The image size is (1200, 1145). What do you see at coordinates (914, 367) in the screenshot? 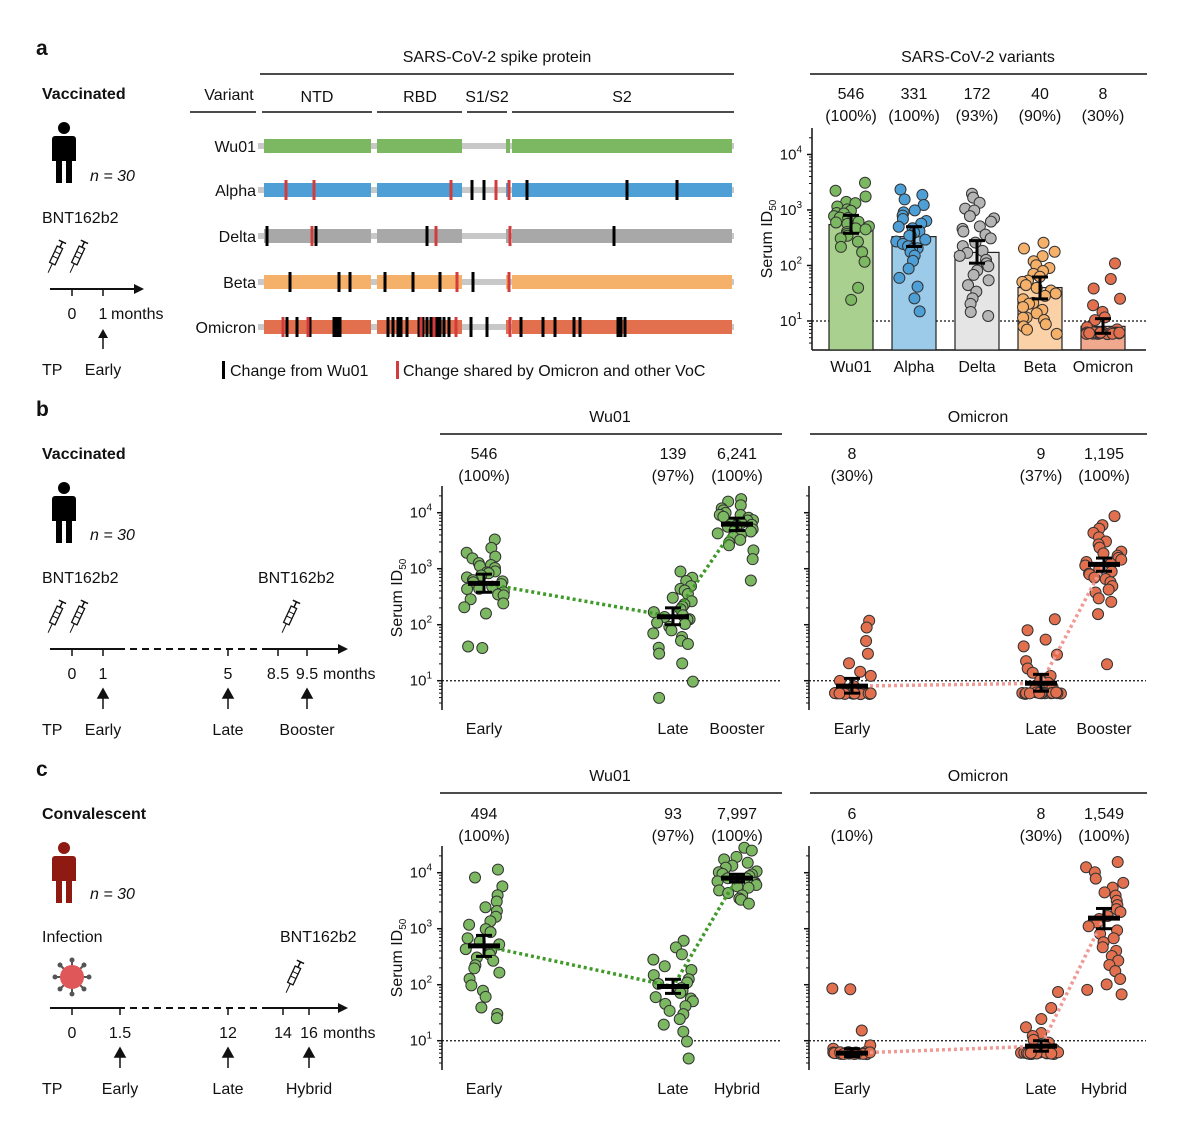
I see `x-tick-label: Alpha` at bounding box center [914, 367].